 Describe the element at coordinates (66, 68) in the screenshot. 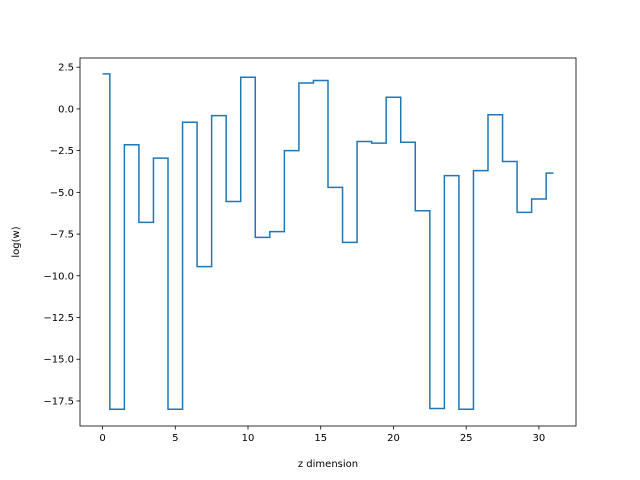

I see `y-tick-label: 2.5` at that location.